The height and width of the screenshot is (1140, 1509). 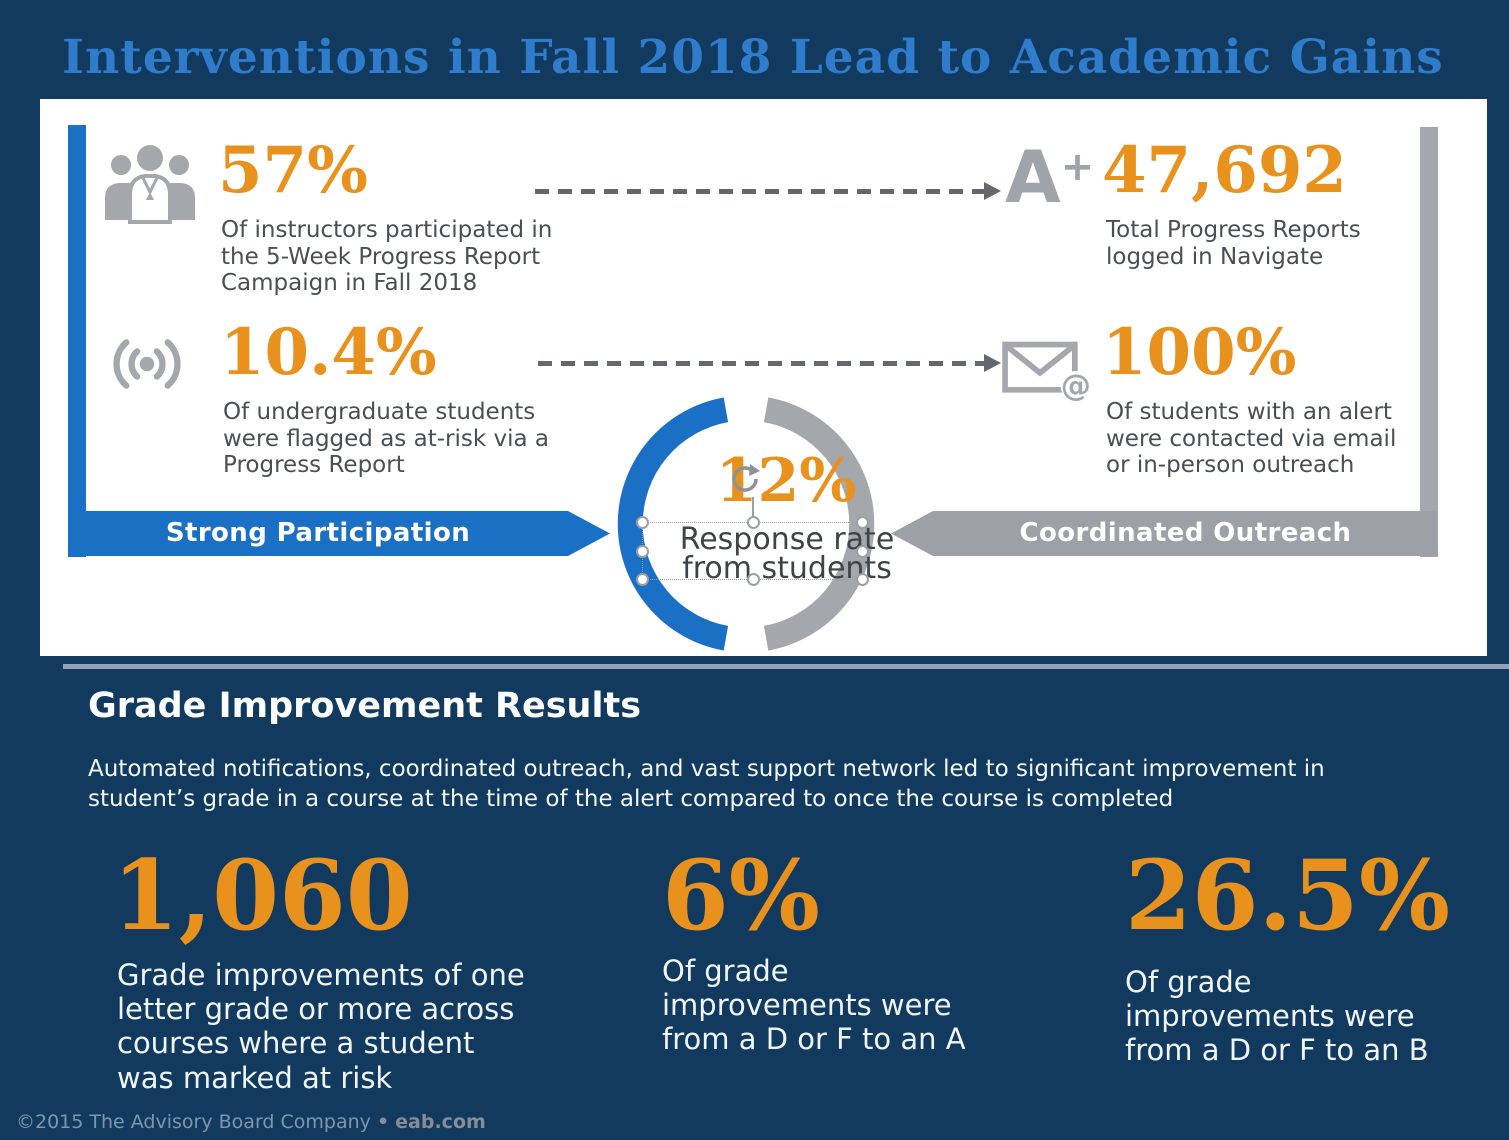 I want to click on selection-handle-top-center, so click(x=753, y=522).